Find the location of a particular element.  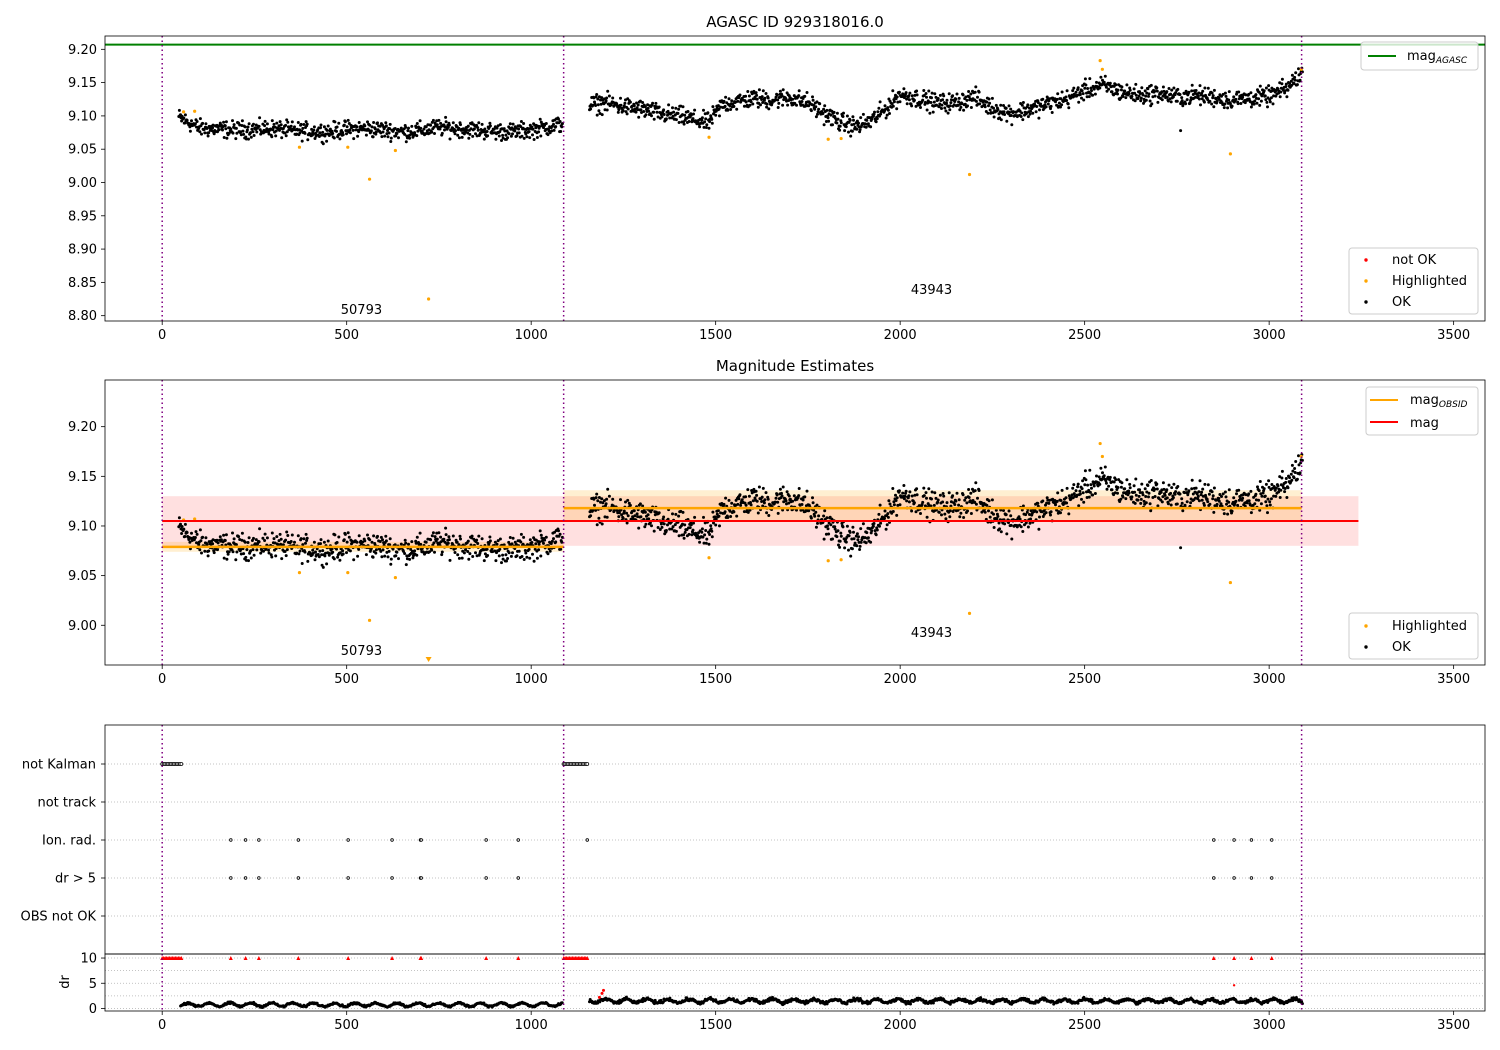

x-tick-label: 1000 is located at coordinates (531, 679).